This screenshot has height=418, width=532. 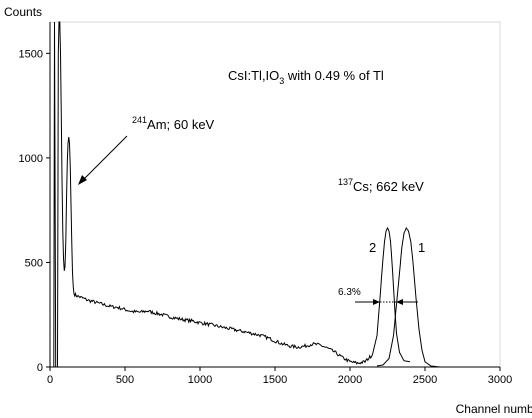 What do you see at coordinates (421, 247) in the screenshot?
I see `curve-1-label: 1` at bounding box center [421, 247].